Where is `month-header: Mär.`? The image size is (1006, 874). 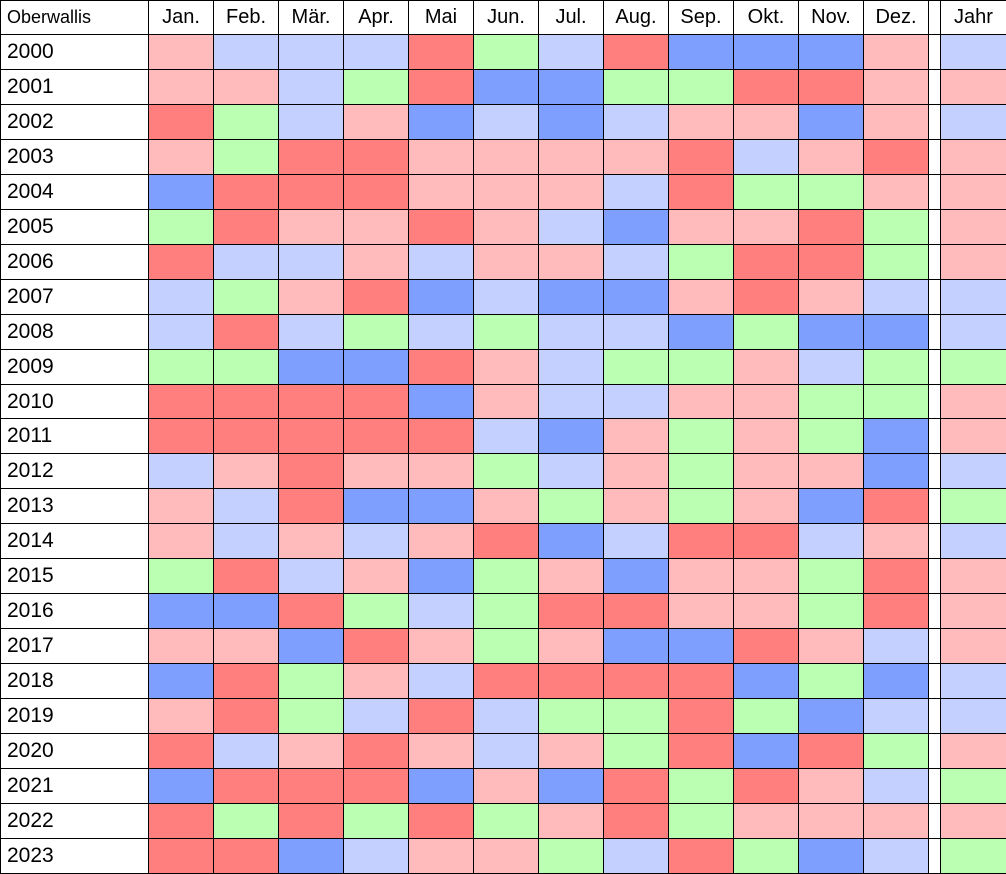
month-header: Mär. is located at coordinates (311, 17).